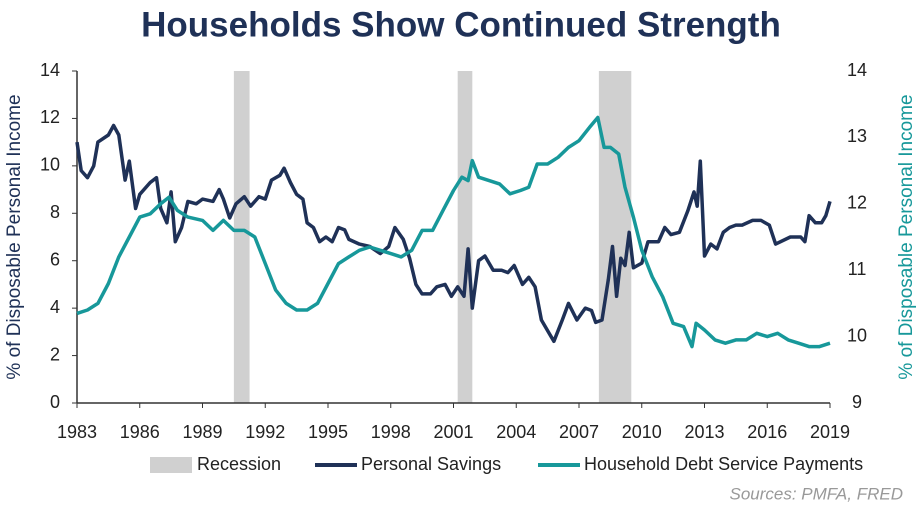  What do you see at coordinates (857, 136) in the screenshot?
I see `y2-tick-label: 13` at bounding box center [857, 136].